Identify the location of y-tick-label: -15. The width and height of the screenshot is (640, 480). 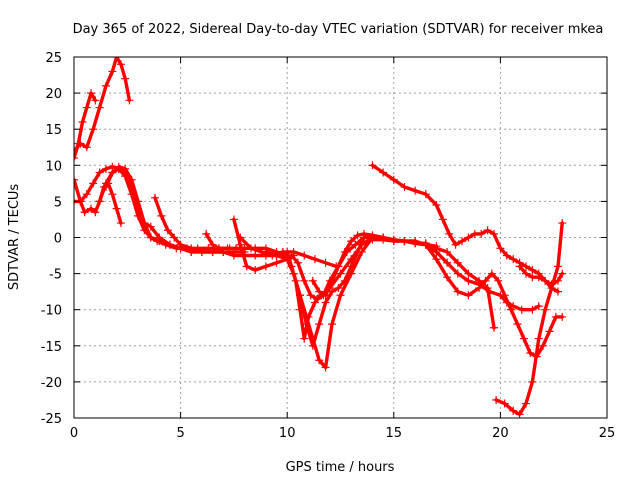
(51, 347).